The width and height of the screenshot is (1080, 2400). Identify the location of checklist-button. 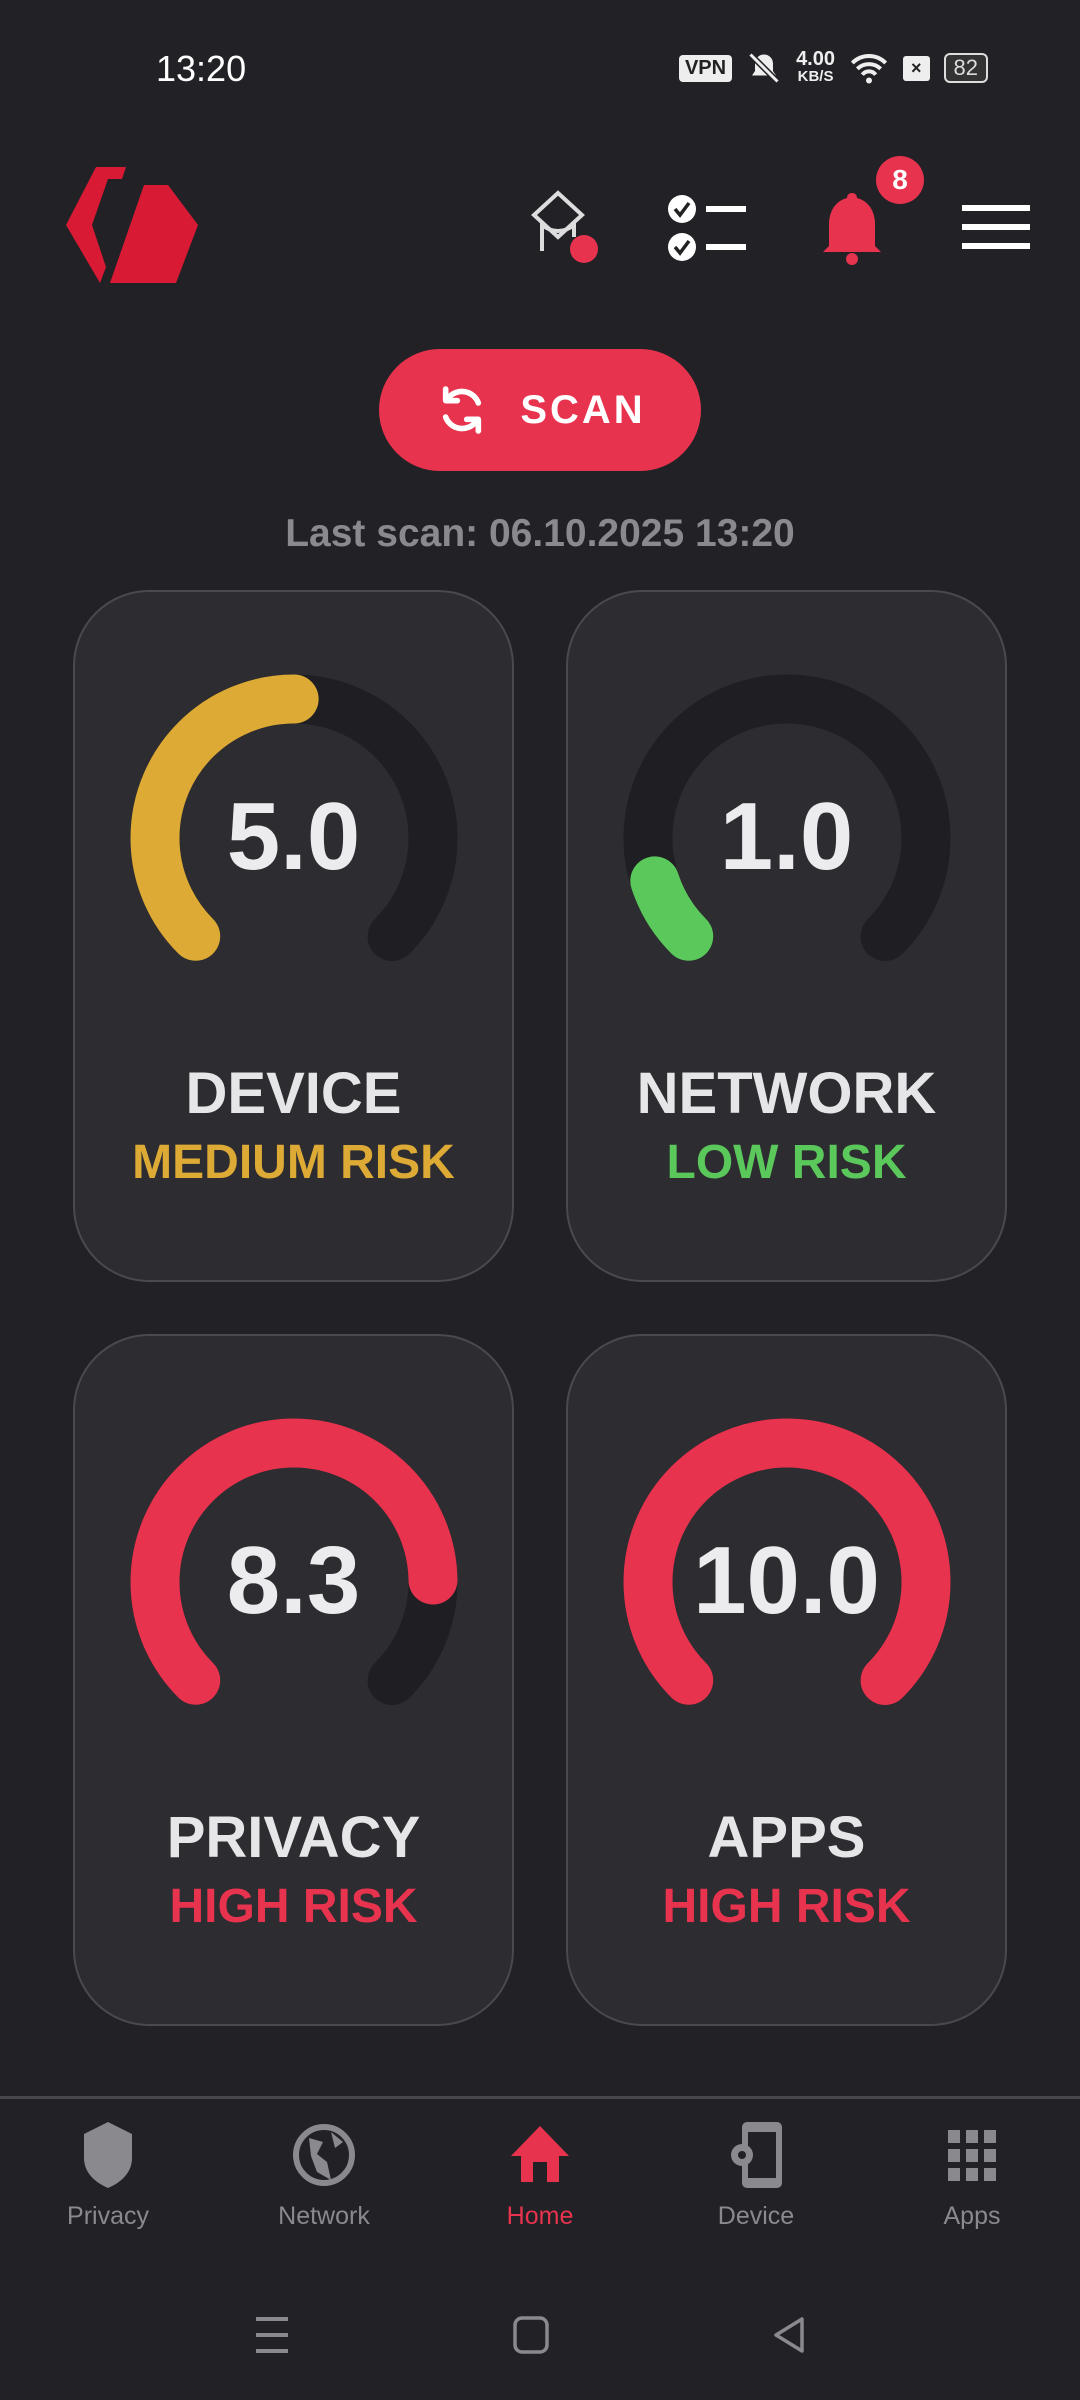
(706, 227).